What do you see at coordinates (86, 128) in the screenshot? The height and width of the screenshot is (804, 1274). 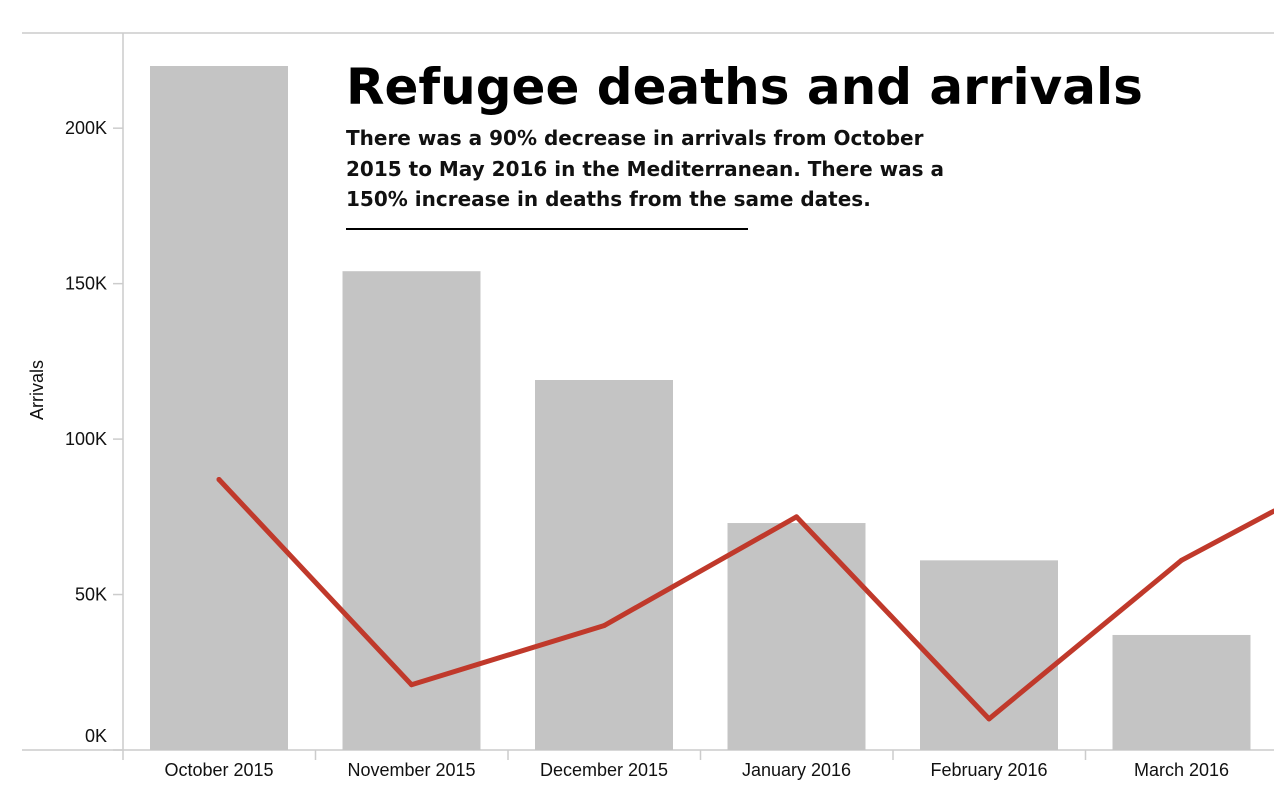 I see `y-tick-label-4: 200K` at bounding box center [86, 128].